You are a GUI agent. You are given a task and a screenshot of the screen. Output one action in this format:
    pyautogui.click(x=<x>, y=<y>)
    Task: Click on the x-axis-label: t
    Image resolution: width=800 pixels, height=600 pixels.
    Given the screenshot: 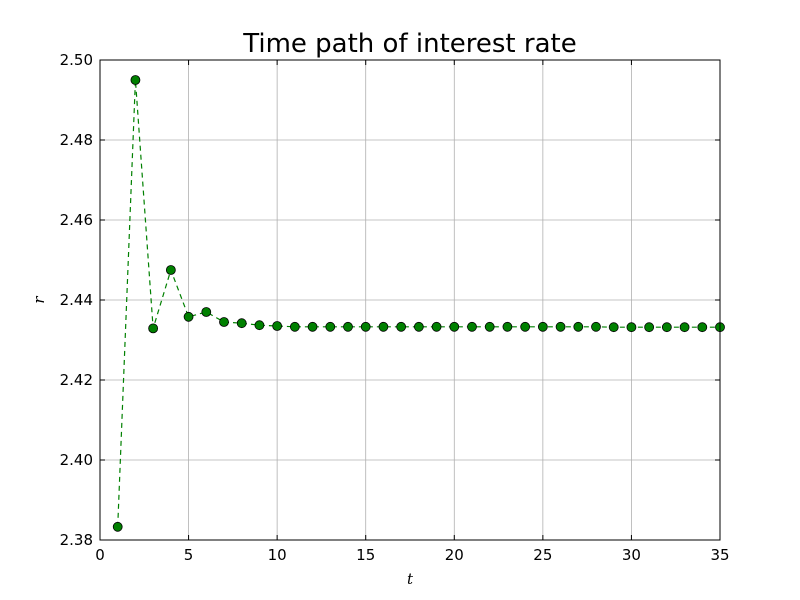 What is the action you would take?
    pyautogui.click(x=410, y=579)
    